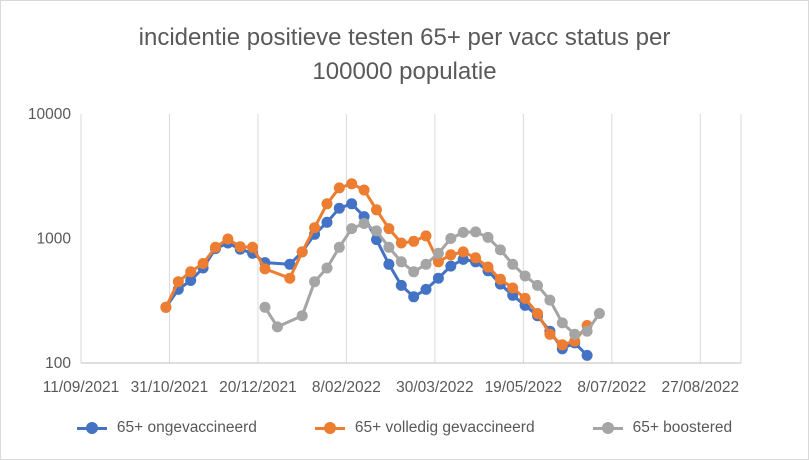  I want to click on x-tick-label: 31/10/2021, so click(170, 387).